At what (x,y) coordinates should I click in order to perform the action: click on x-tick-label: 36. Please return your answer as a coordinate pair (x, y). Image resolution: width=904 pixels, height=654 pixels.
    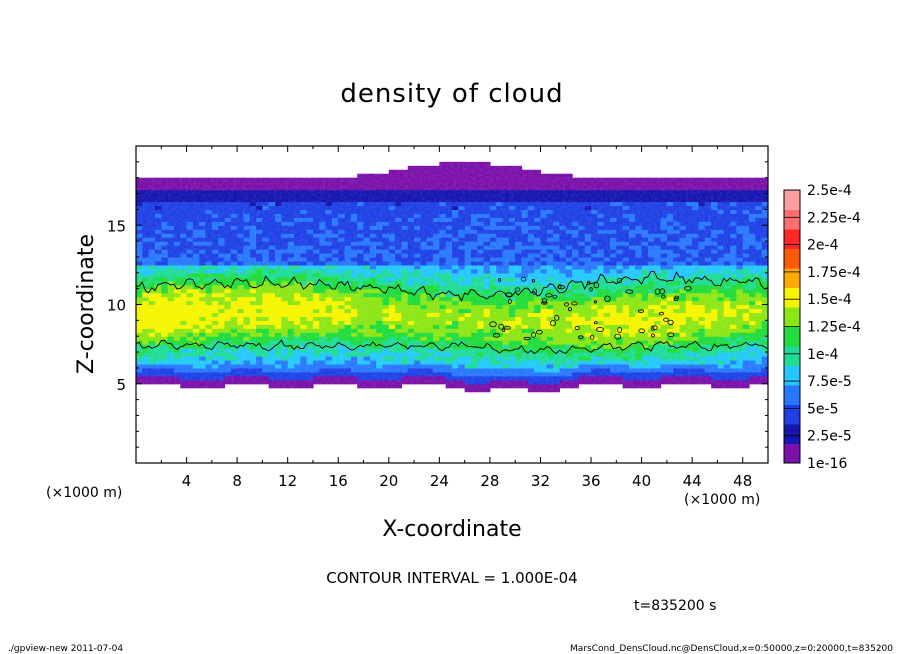
    Looking at the image, I should click on (590, 481).